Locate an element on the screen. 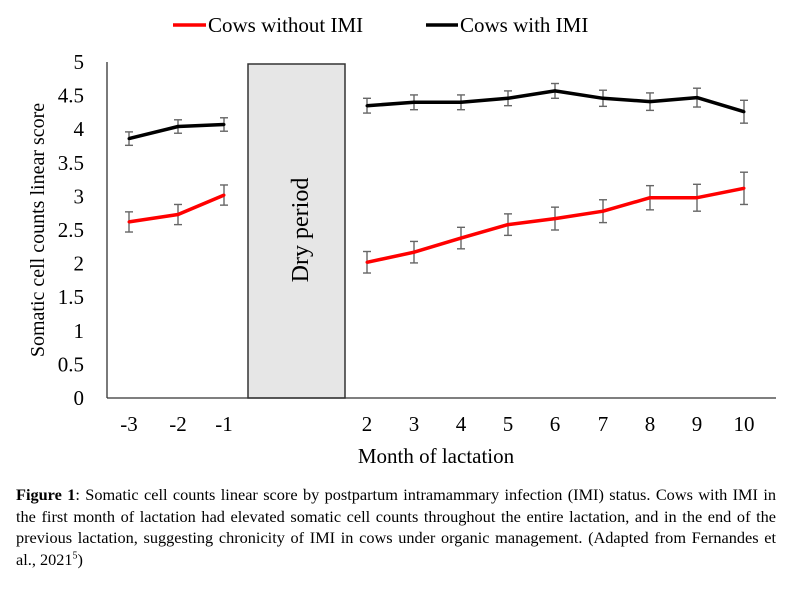 This screenshot has width=792, height=605. y-tick-label: 5 is located at coordinates (79, 62).